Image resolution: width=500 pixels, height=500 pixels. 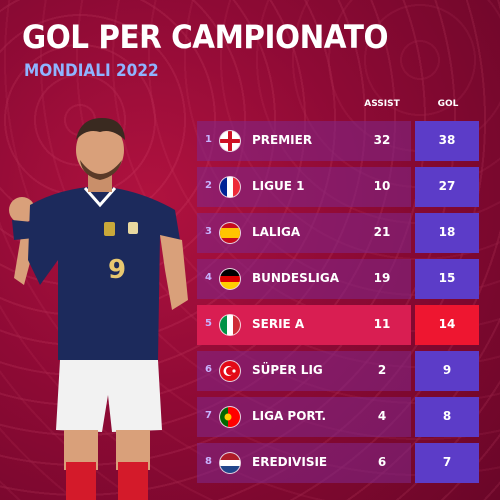 I want to click on rank-number: 7, so click(x=208, y=415).